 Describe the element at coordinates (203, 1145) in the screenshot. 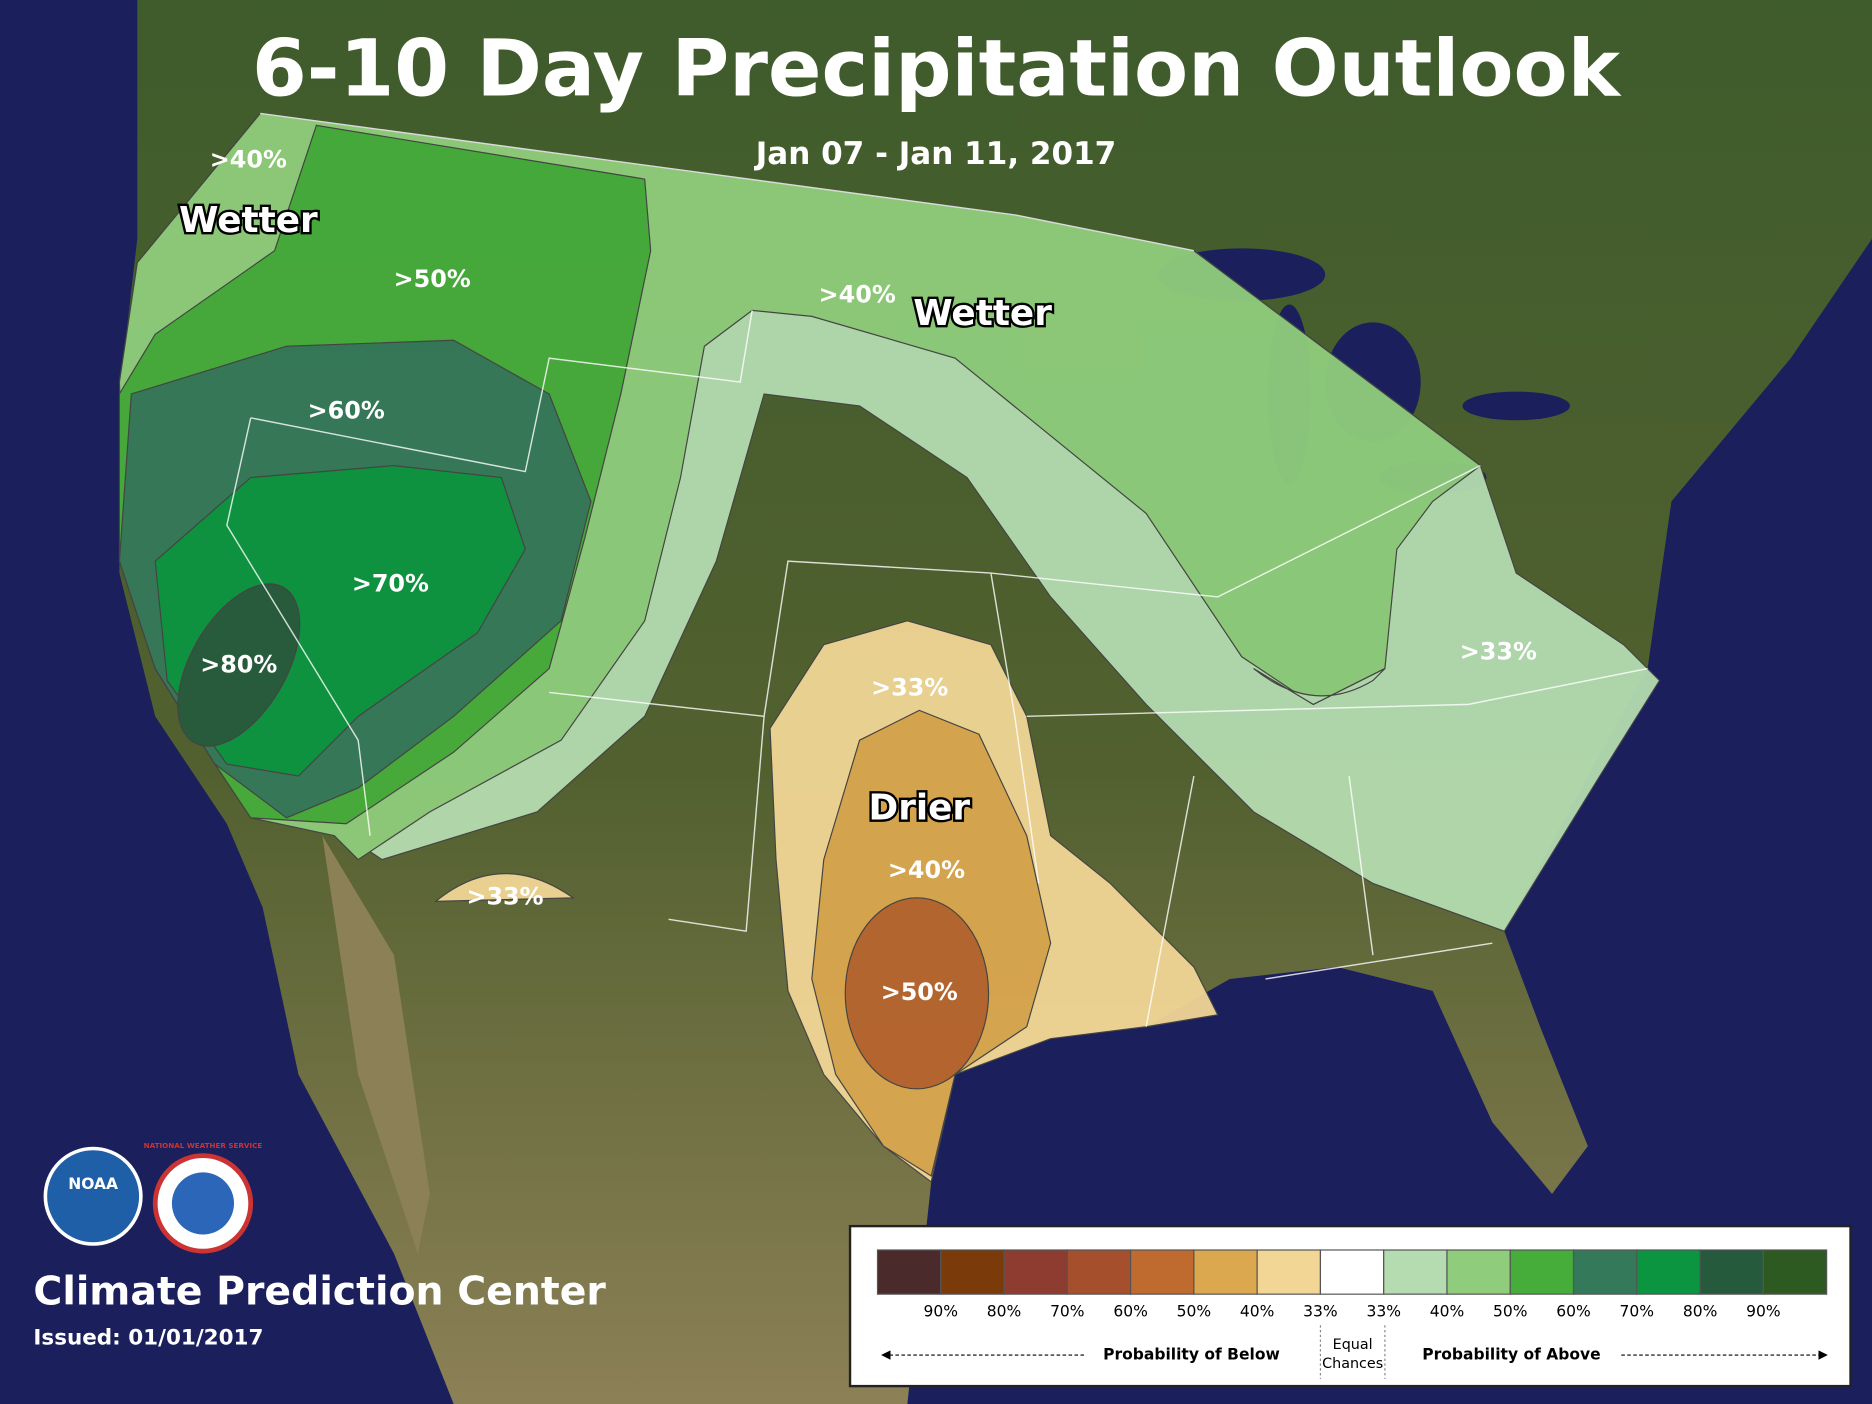

I see `nws-logo-text: NATIONAL WEATHER SERVICE` at that location.